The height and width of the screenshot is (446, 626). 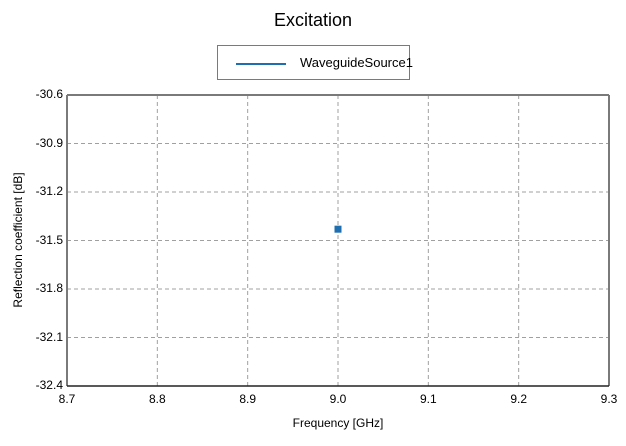 What do you see at coordinates (67, 399) in the screenshot?
I see `x-tick-label: 8.7` at bounding box center [67, 399].